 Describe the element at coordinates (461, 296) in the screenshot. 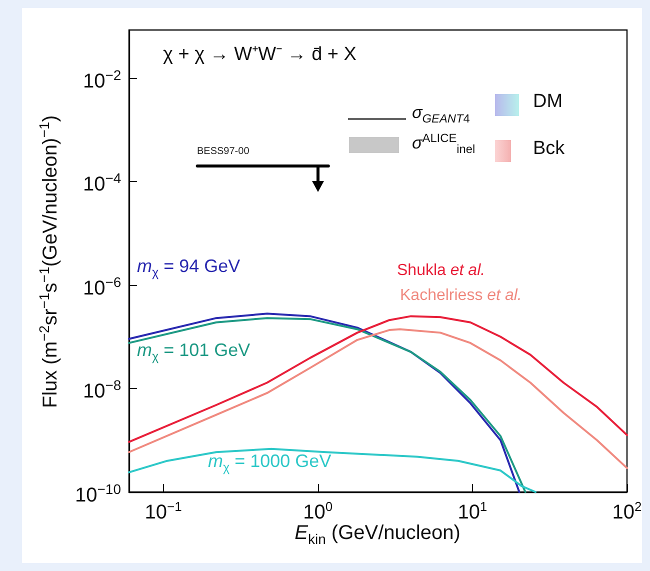

I see `series-label: Kachelriess et al.` at that location.